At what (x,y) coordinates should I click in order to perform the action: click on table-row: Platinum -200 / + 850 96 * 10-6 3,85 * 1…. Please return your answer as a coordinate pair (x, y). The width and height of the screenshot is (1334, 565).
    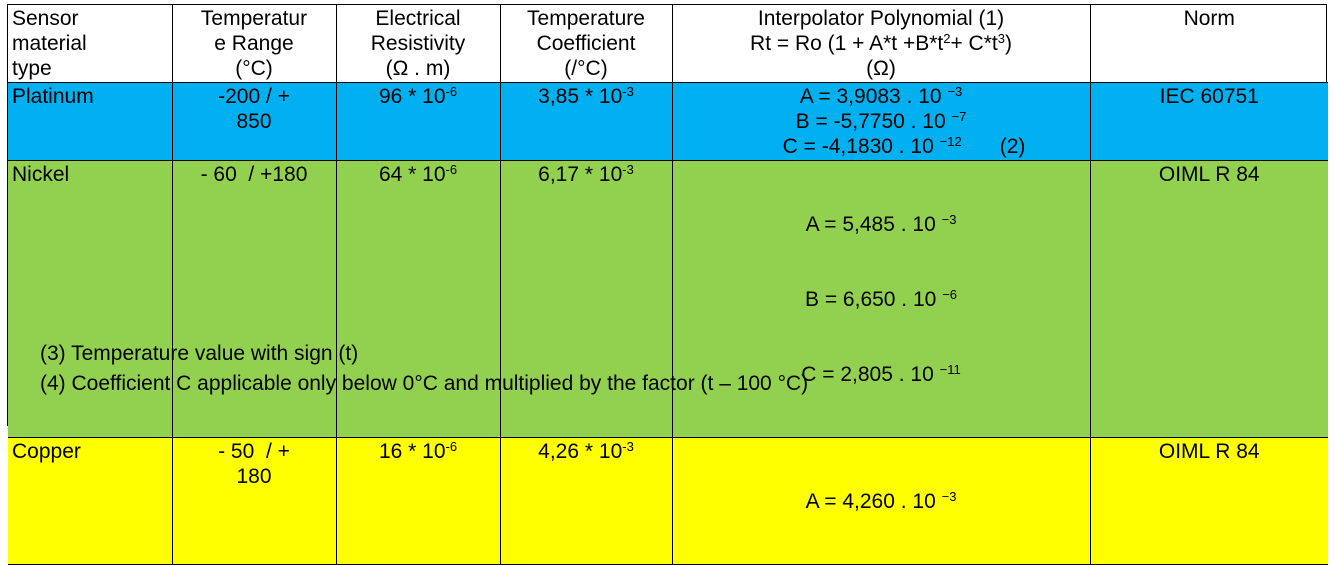
    Looking at the image, I should click on (668, 121).